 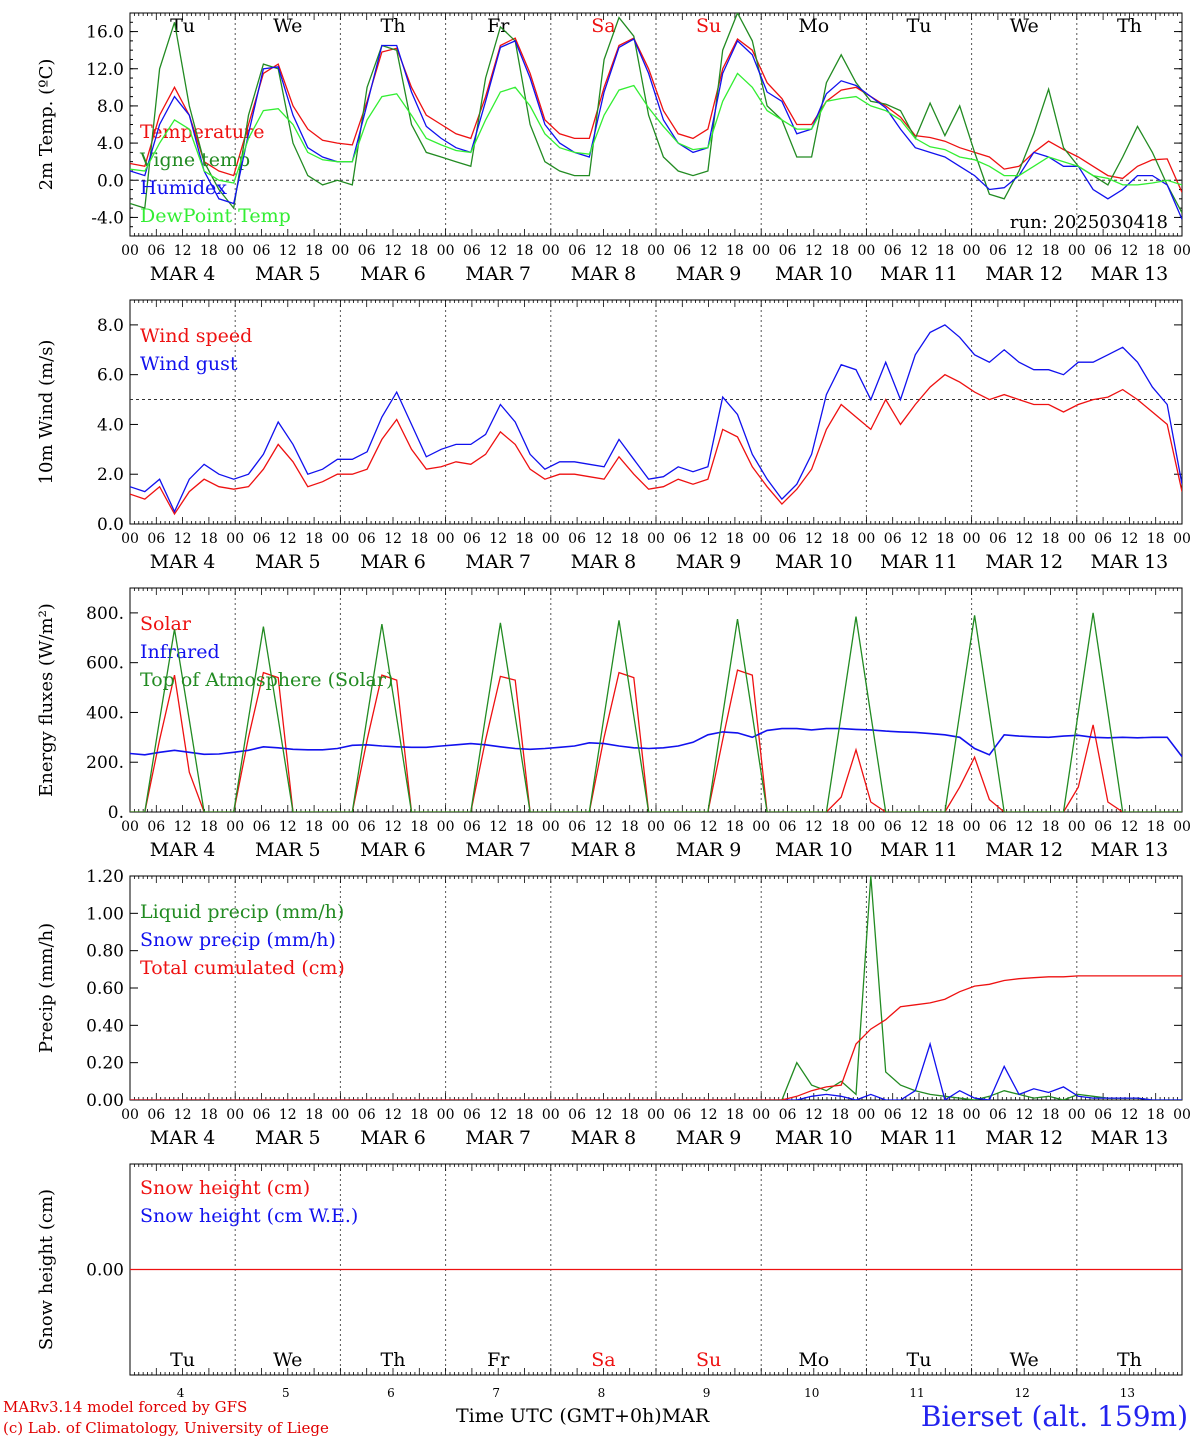 I want to click on x-date-label: MAR 10, so click(x=814, y=850).